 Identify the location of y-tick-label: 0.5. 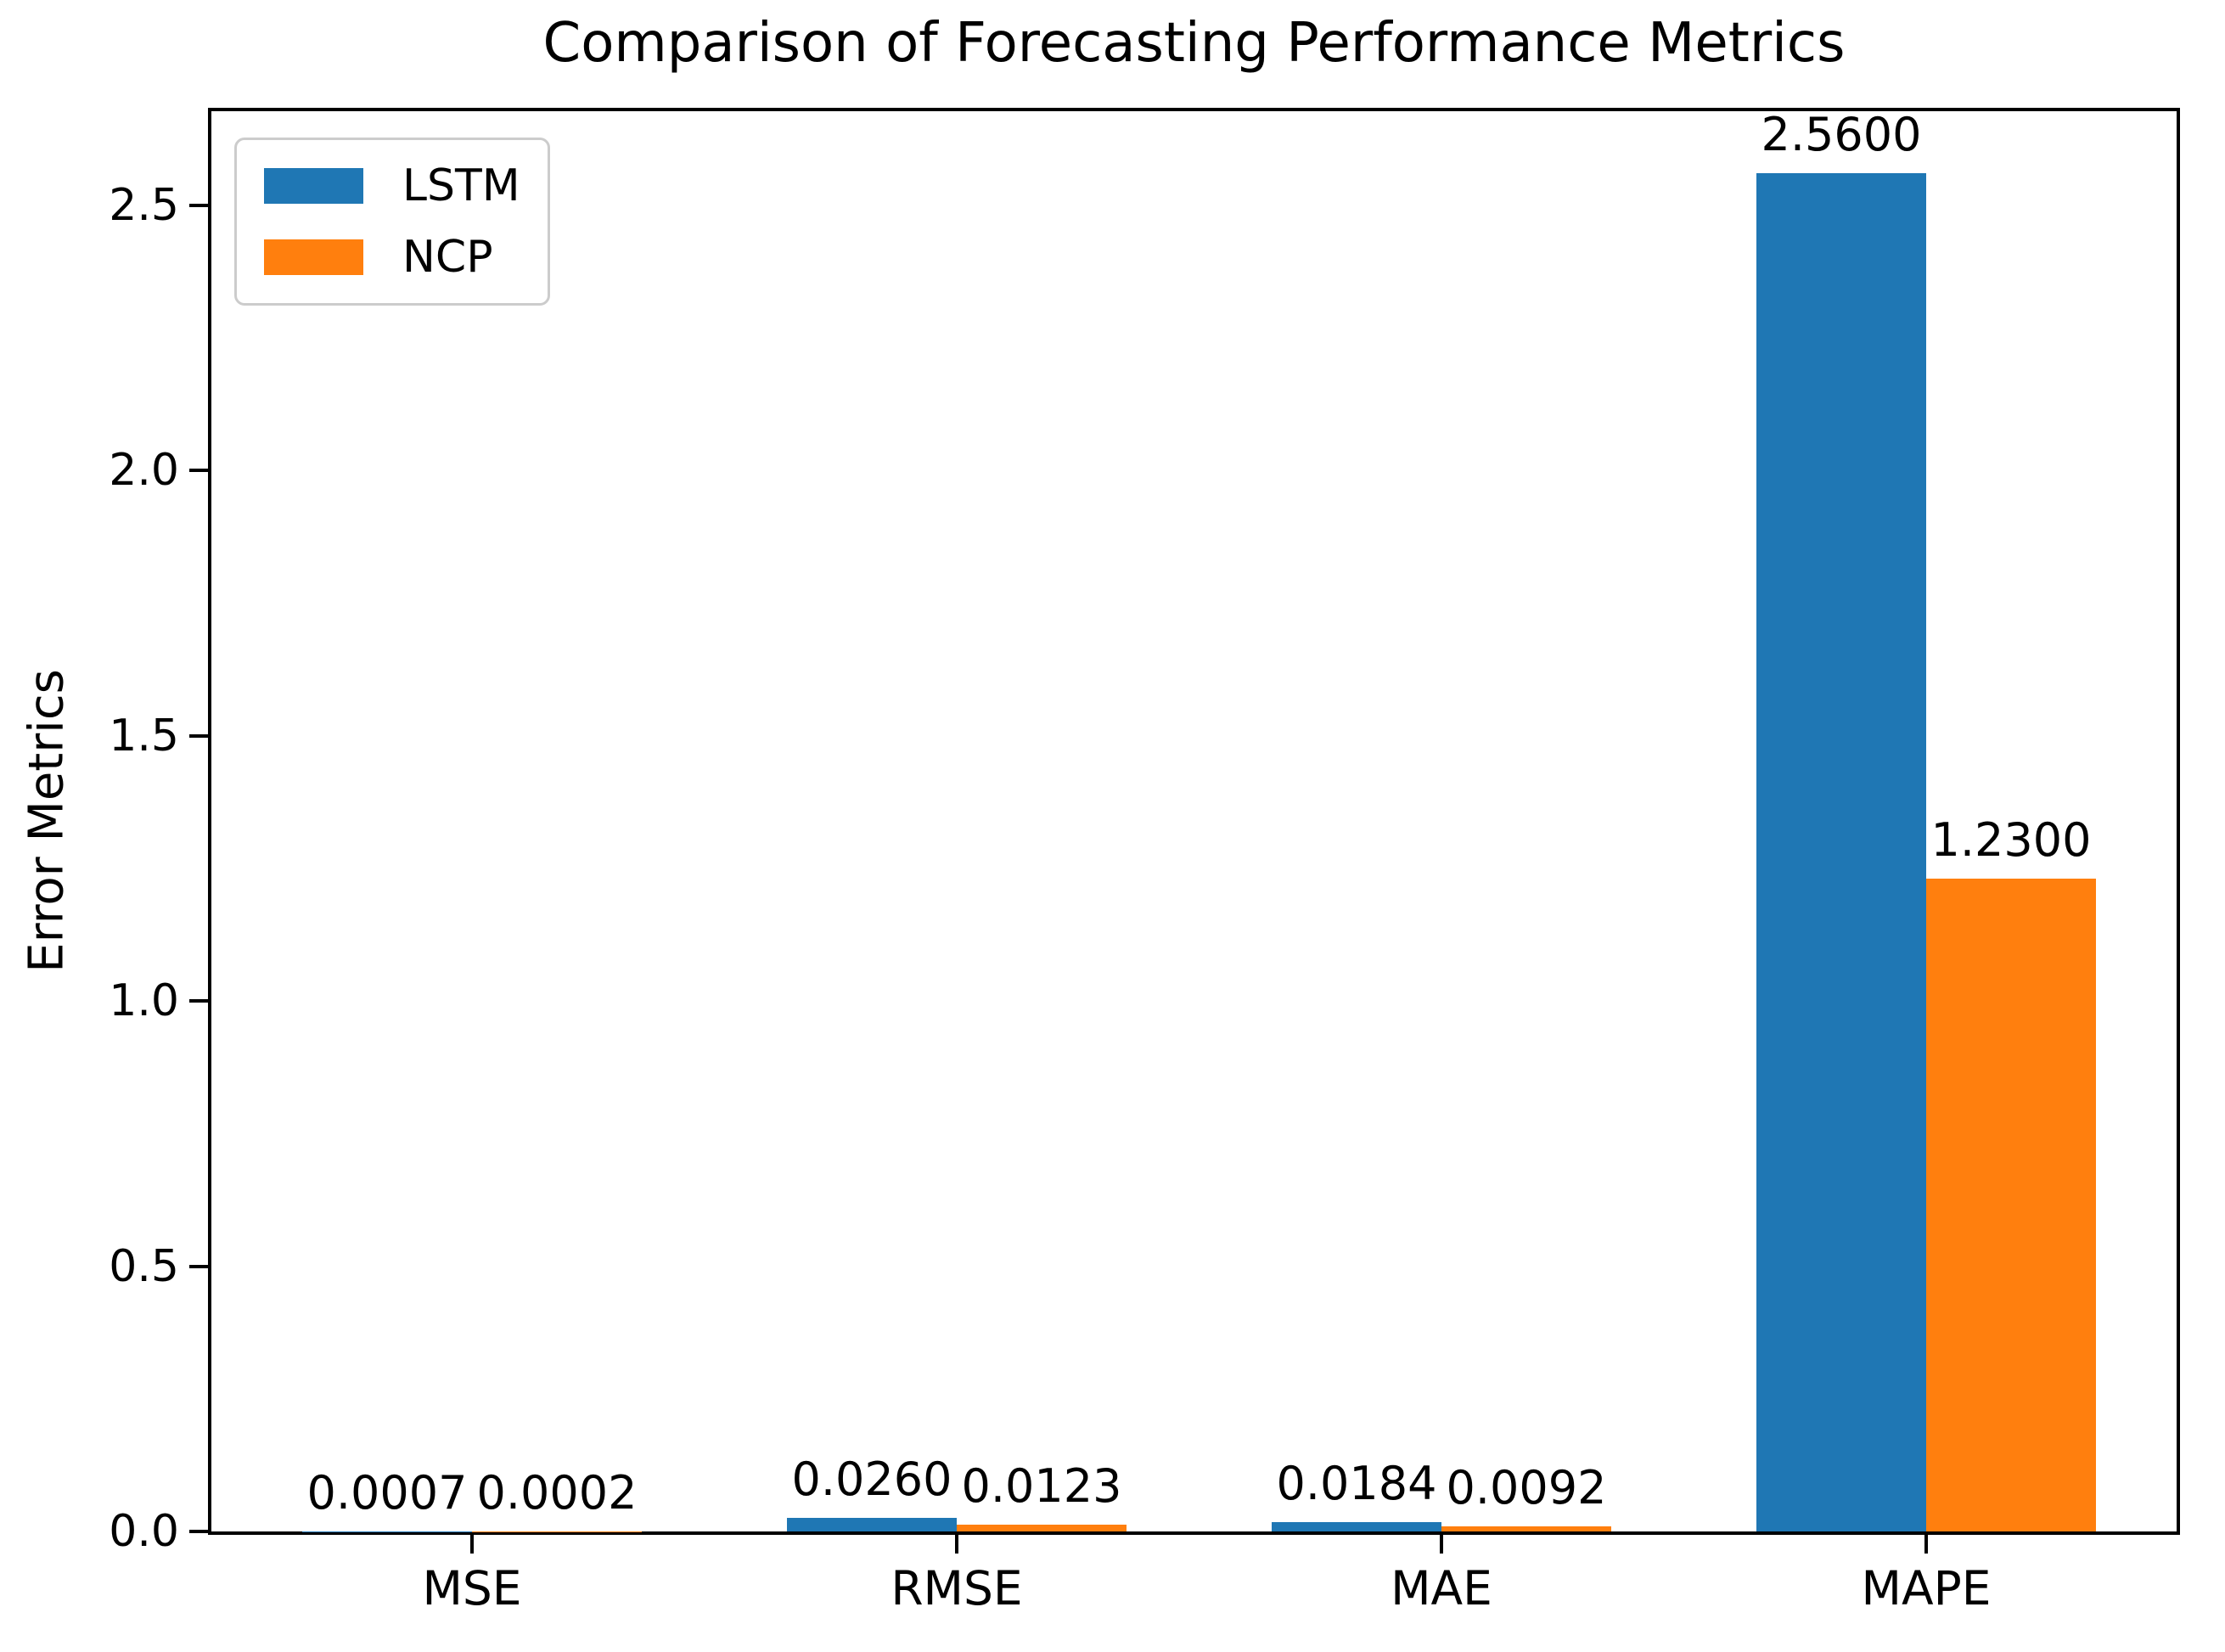
(144, 1266).